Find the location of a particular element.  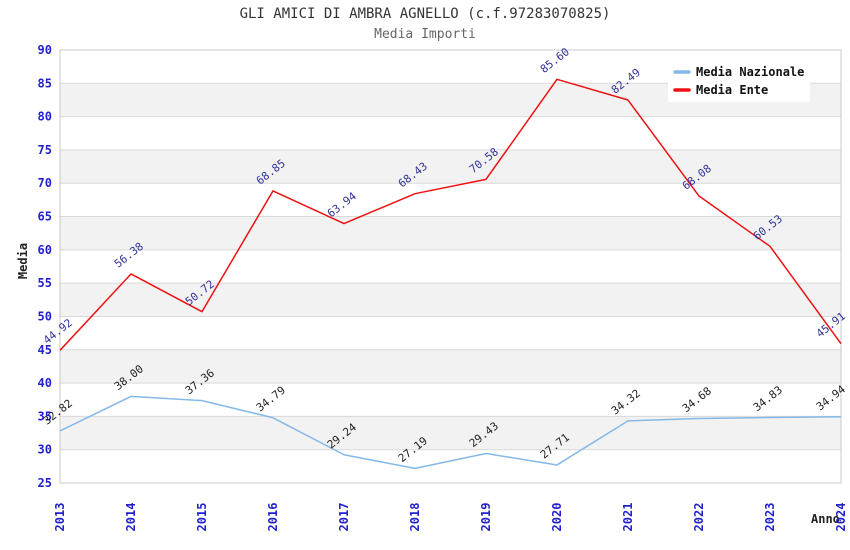

y-tick-label: 45 is located at coordinates (45, 350).